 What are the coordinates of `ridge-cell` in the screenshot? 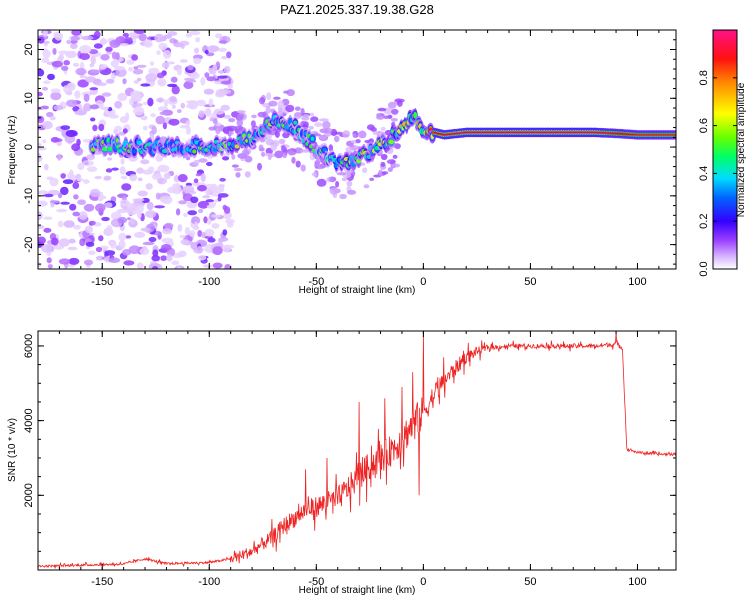 It's located at (290, 121).